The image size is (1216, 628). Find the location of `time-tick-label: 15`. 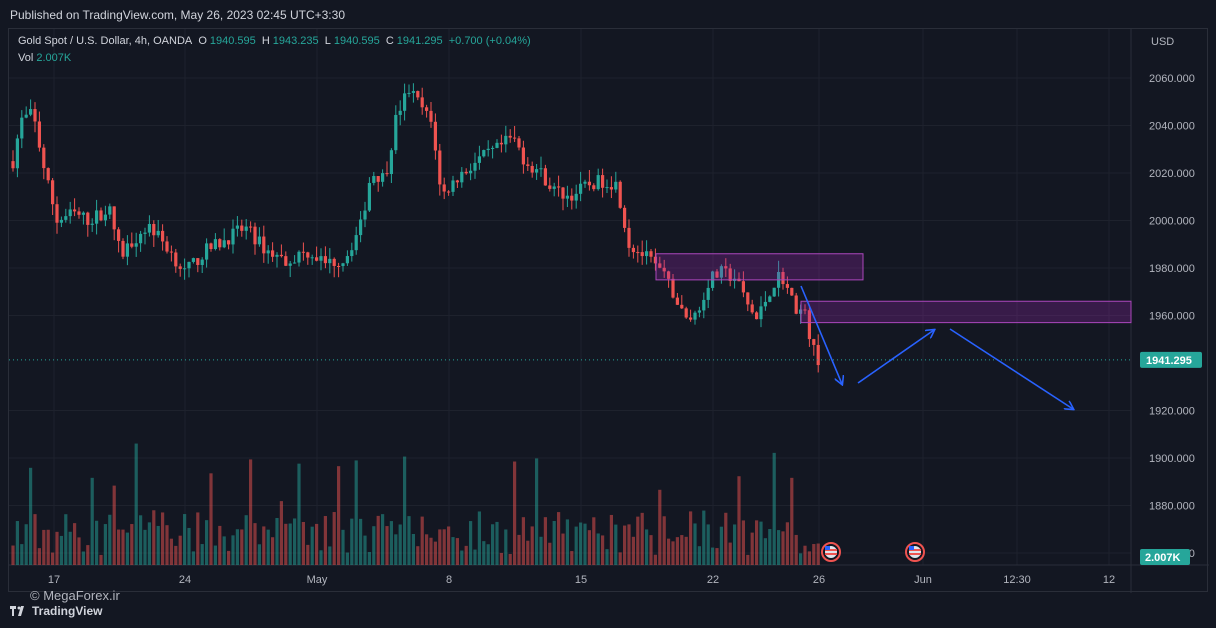

time-tick-label: 15 is located at coordinates (581, 580).